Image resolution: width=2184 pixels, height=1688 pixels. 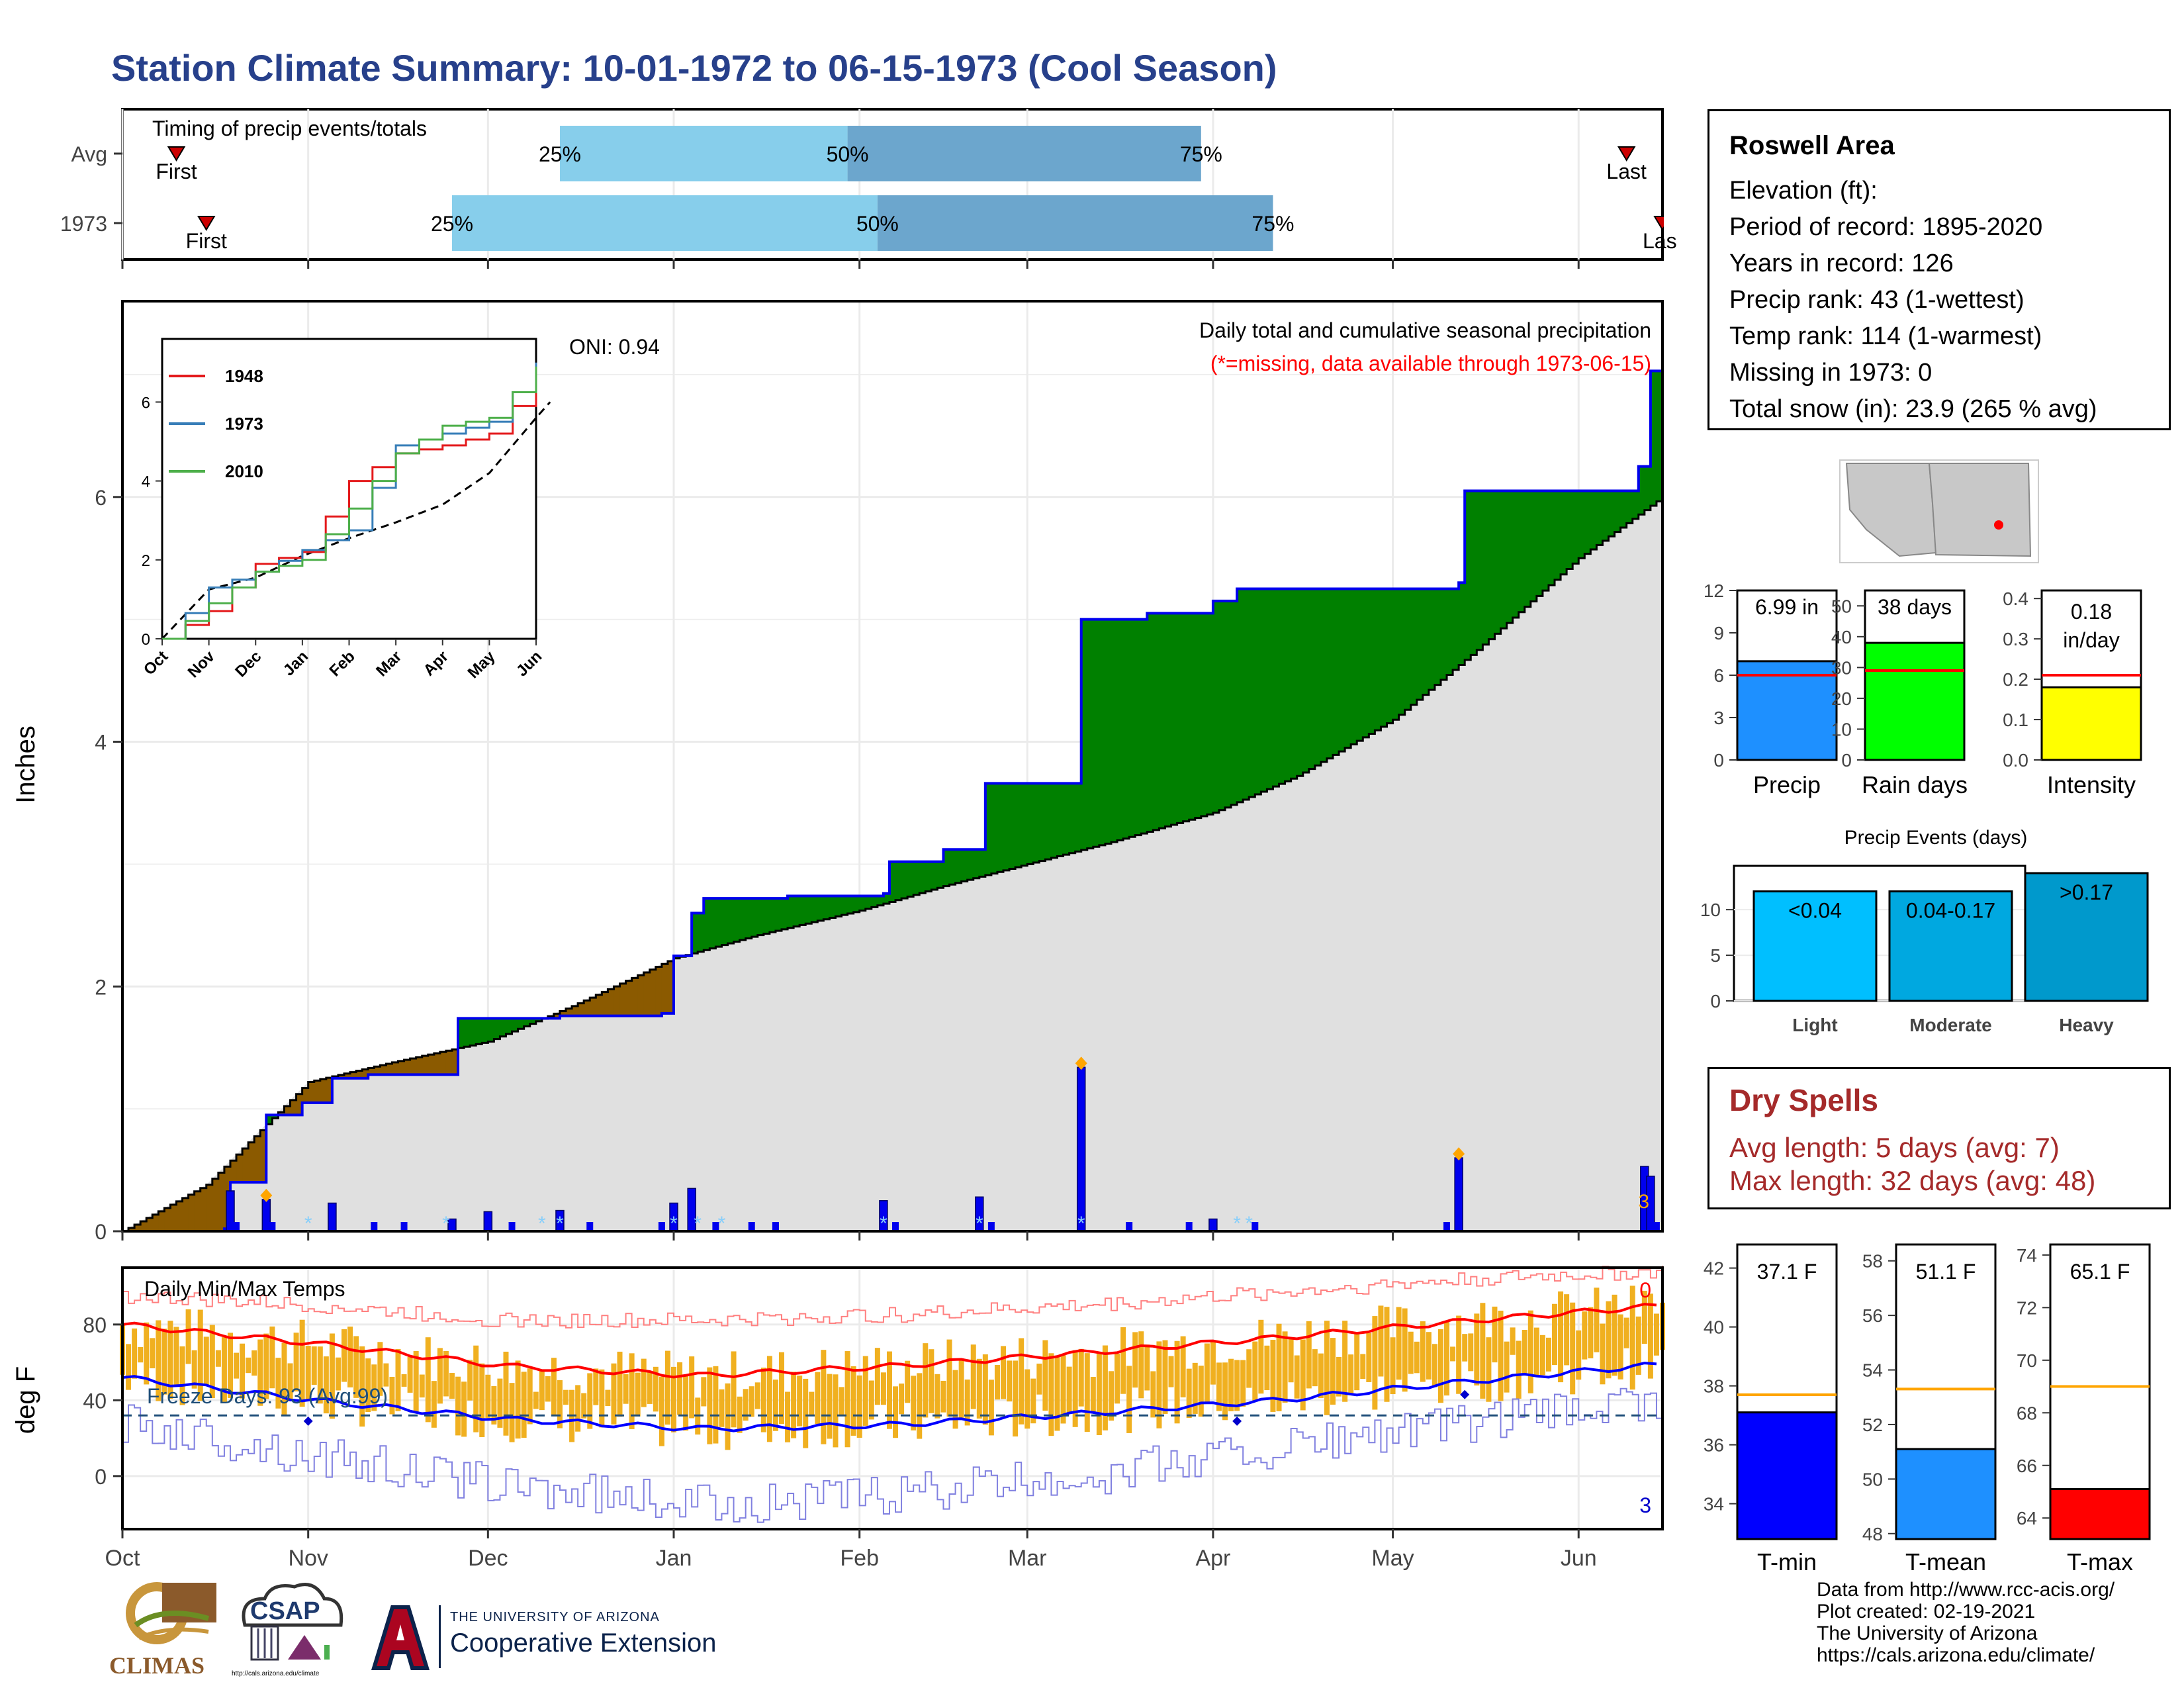 What do you see at coordinates (1915, 784) in the screenshot?
I see `summary-bar-name: Rain days` at bounding box center [1915, 784].